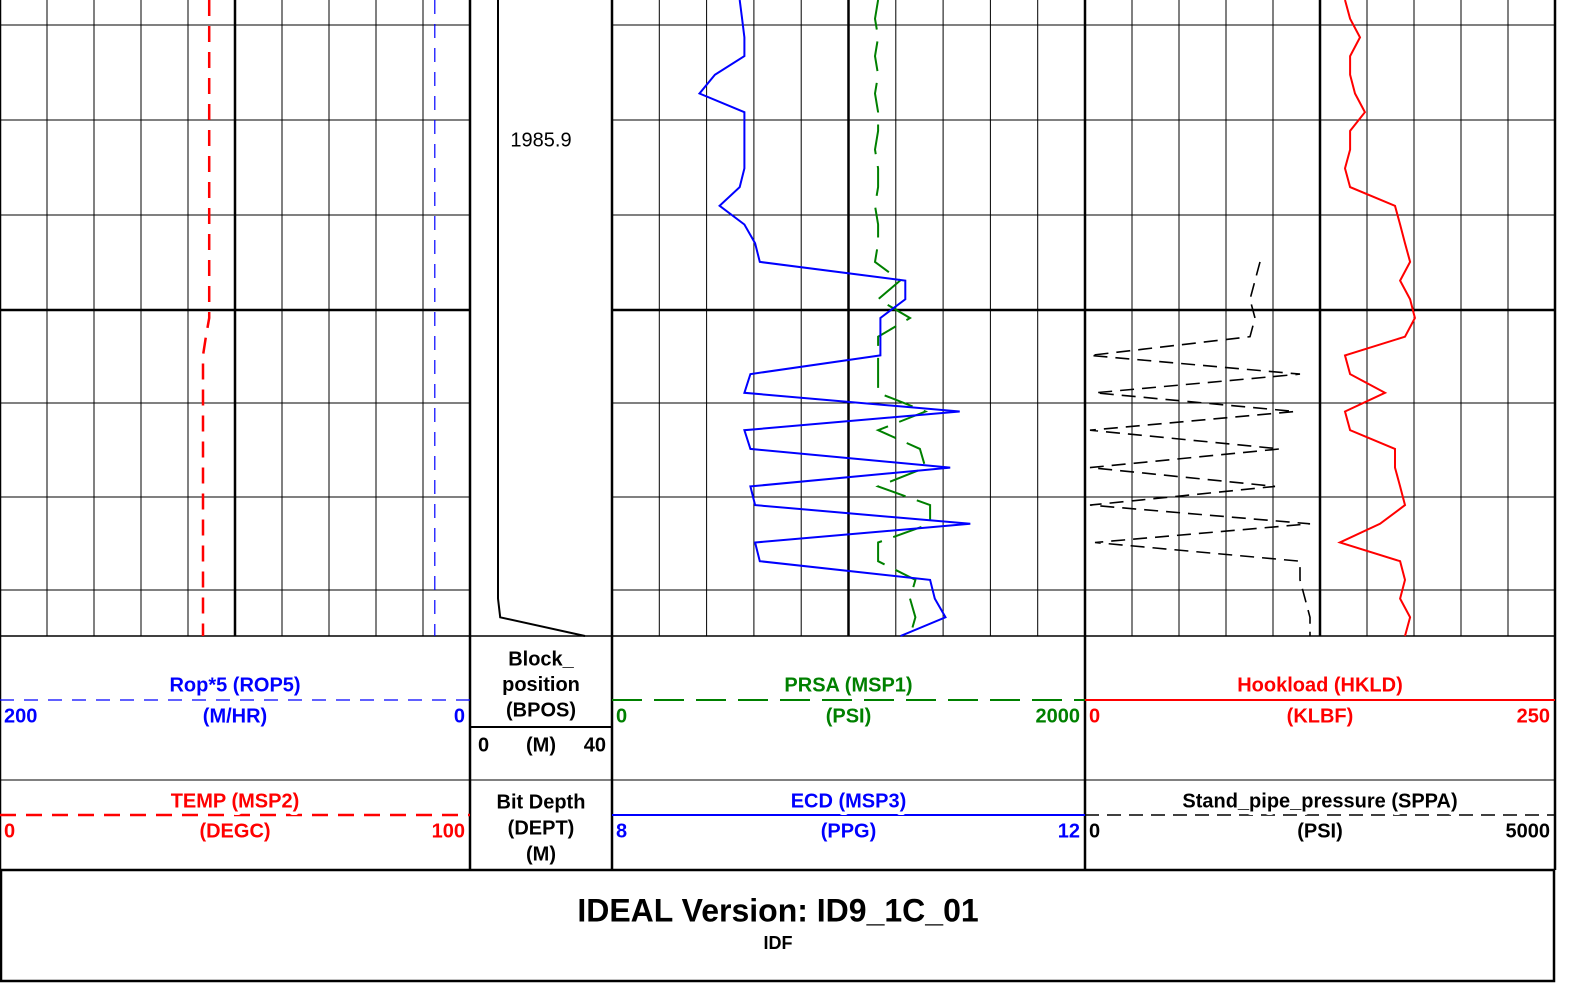 This screenshot has width=1596, height=1003. Describe the element at coordinates (540, 140) in the screenshot. I see `depth-label: 1985.9` at that location.